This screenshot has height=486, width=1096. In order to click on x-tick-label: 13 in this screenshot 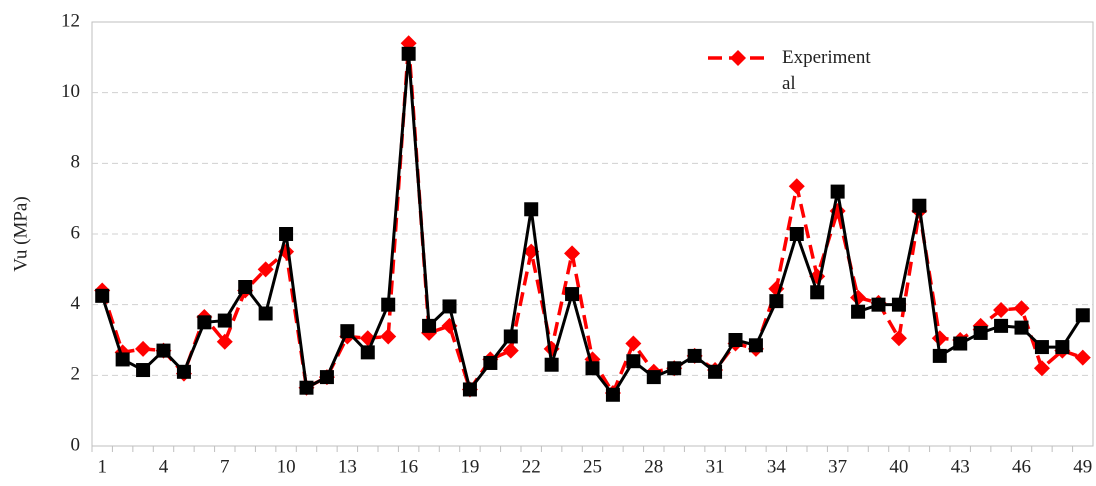, I will do `click(347, 466)`.